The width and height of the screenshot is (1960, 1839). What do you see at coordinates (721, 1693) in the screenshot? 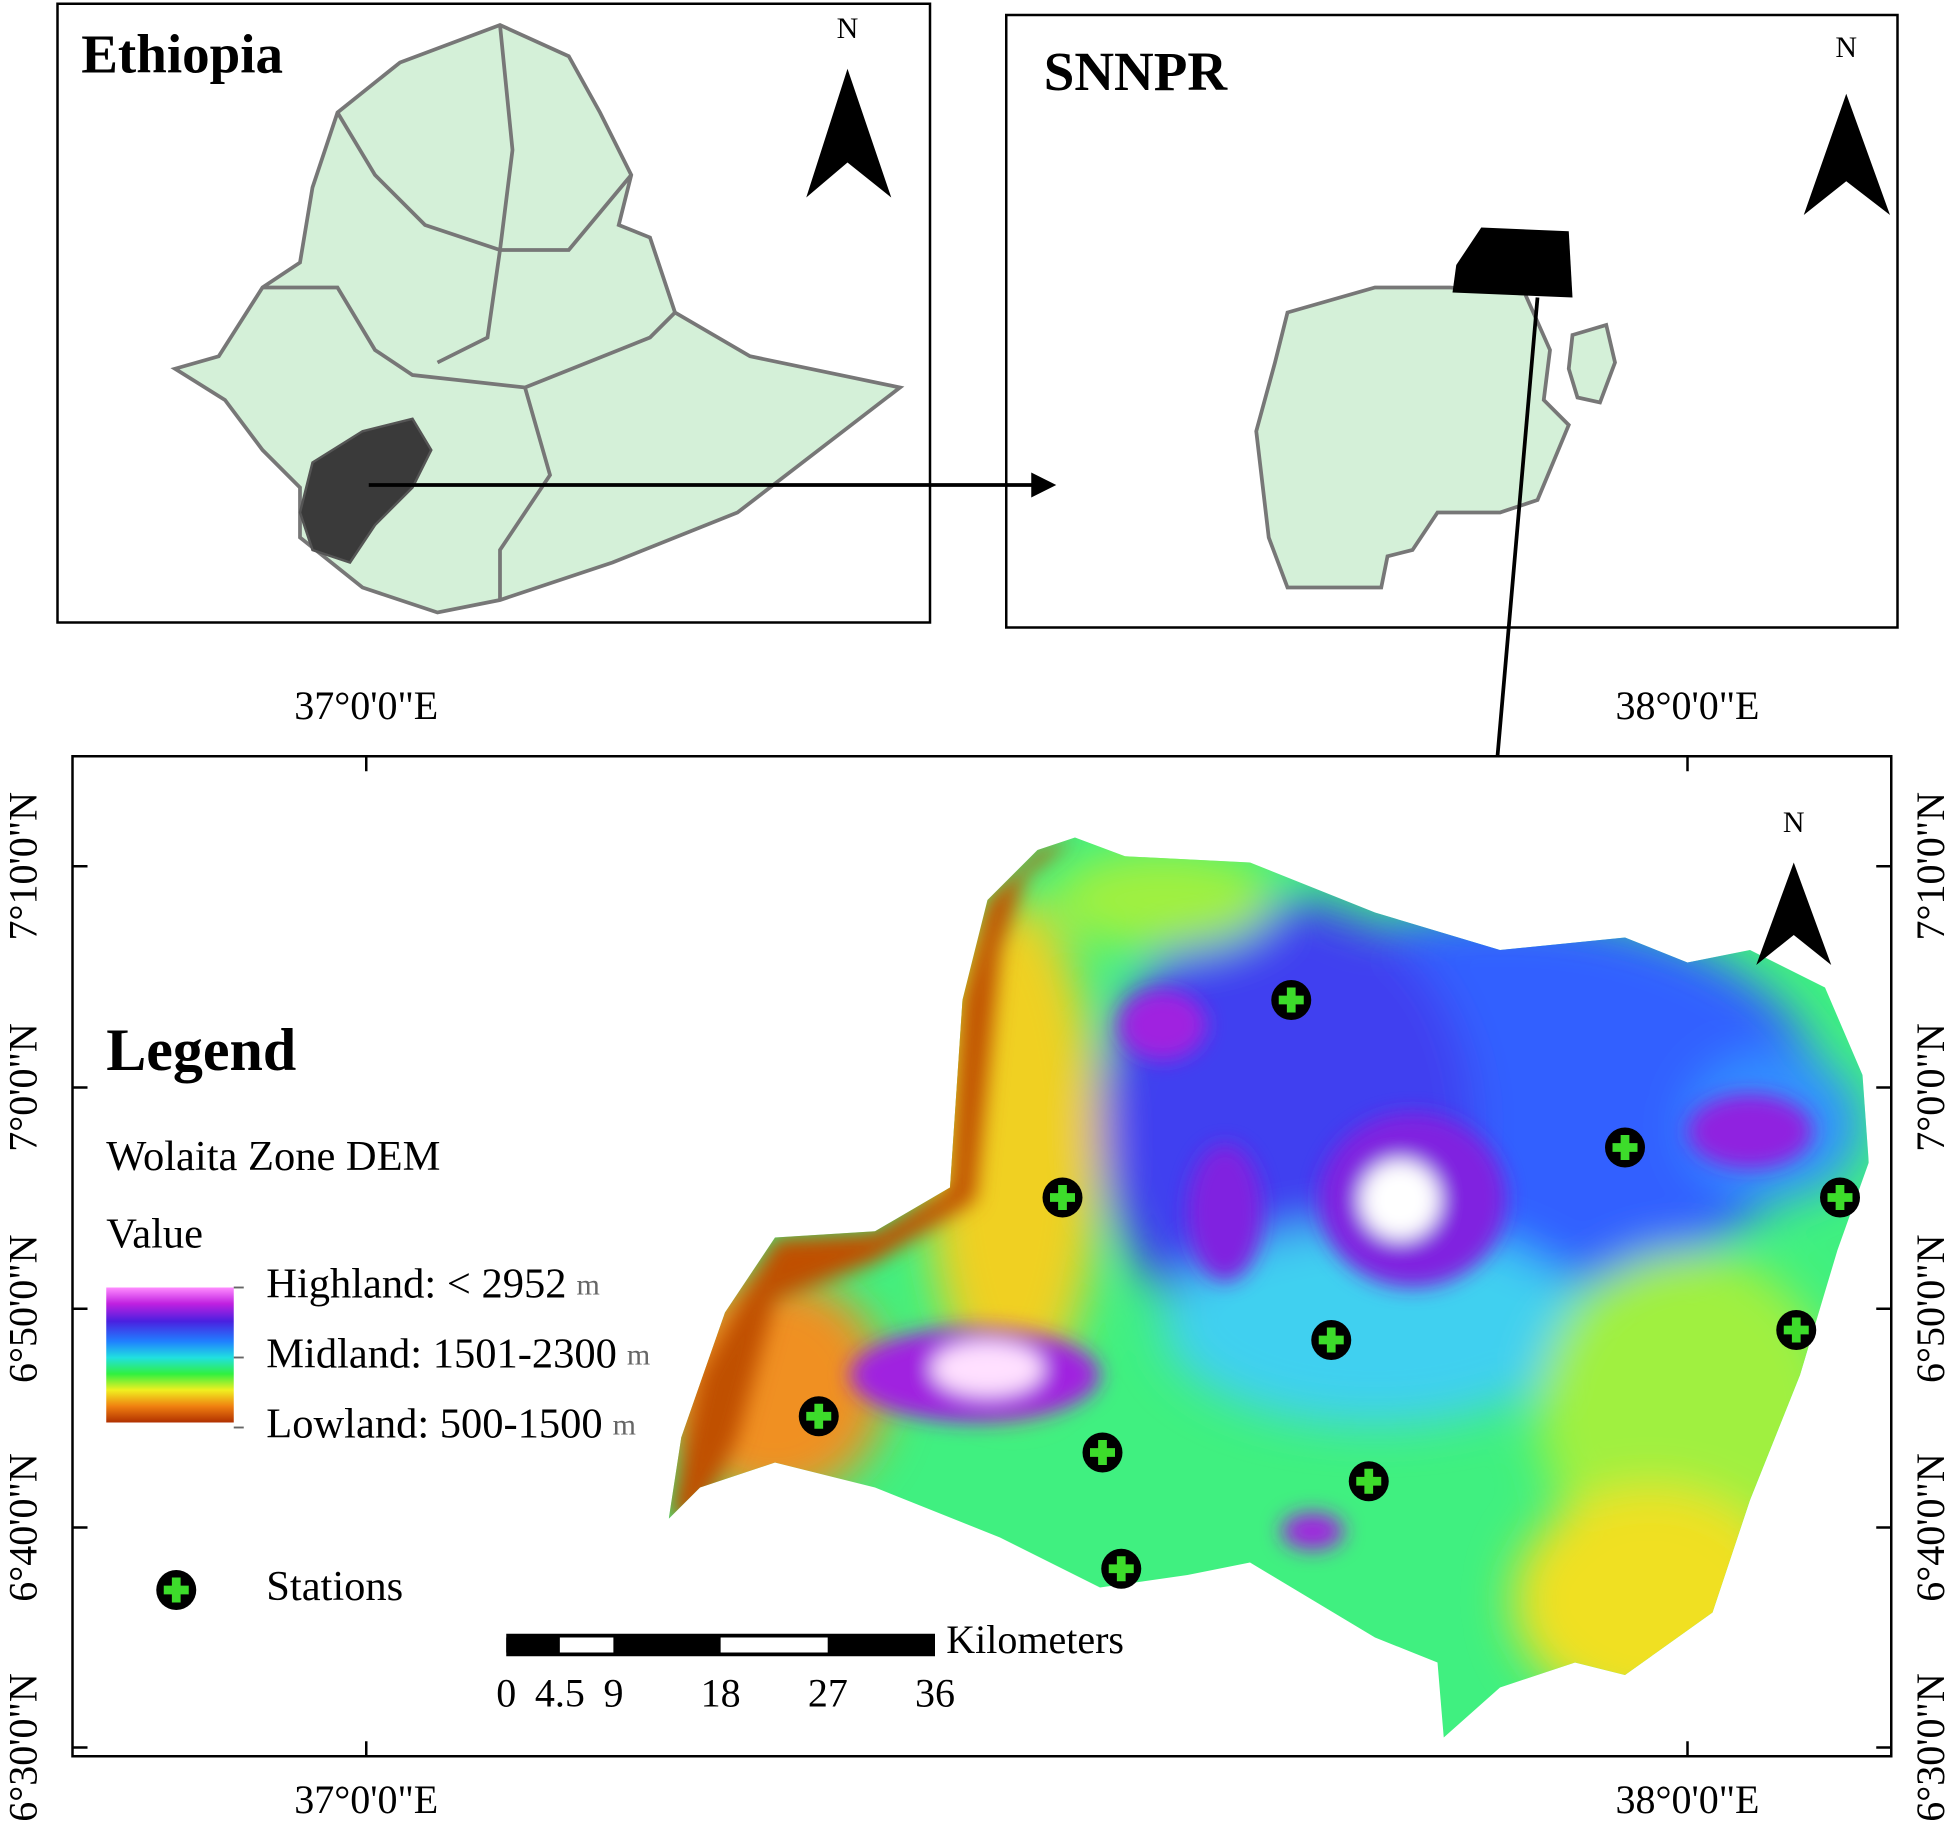
I see `scale-tick-label: 18` at bounding box center [721, 1693].